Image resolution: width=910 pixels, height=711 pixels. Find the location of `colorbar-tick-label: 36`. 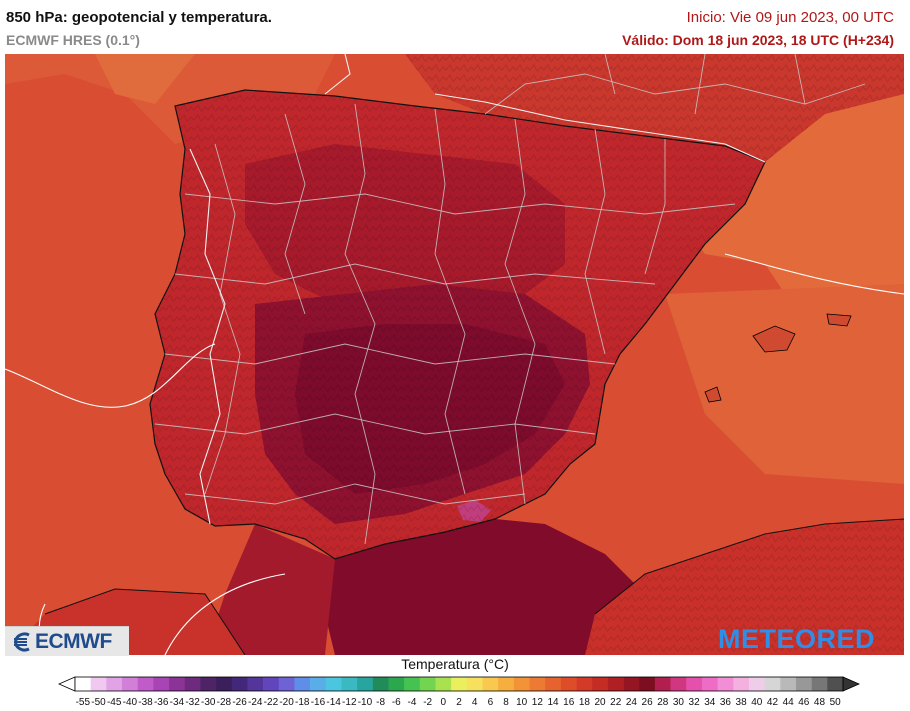

colorbar-tick-label: 36 is located at coordinates (725, 702).